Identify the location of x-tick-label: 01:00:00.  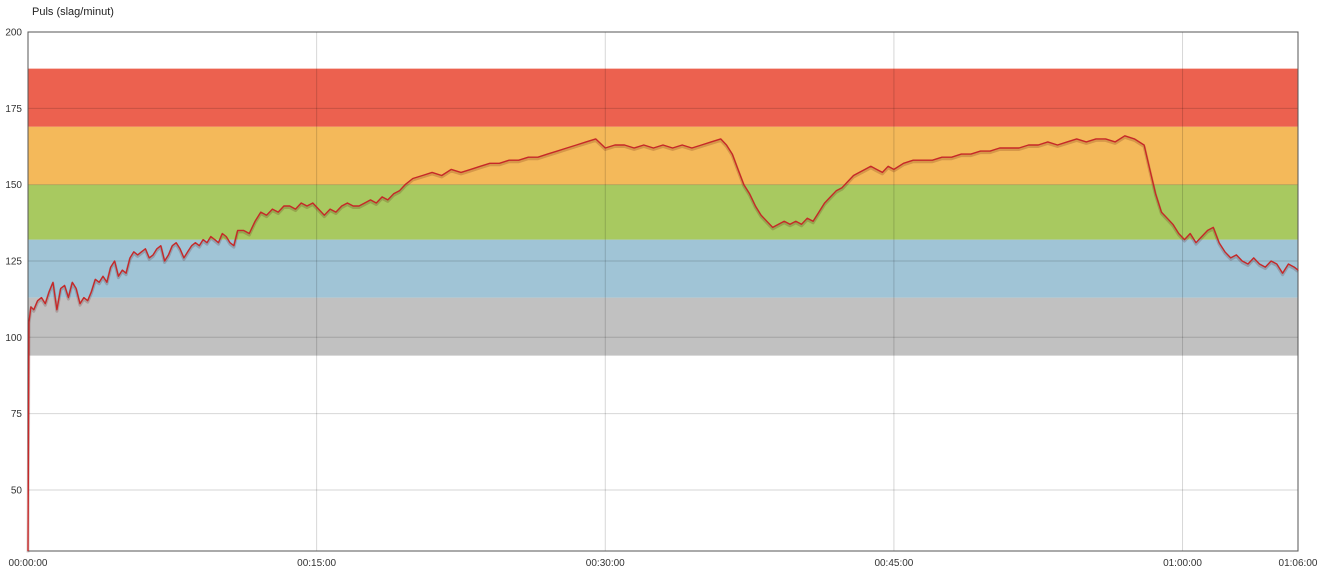
(1182, 563).